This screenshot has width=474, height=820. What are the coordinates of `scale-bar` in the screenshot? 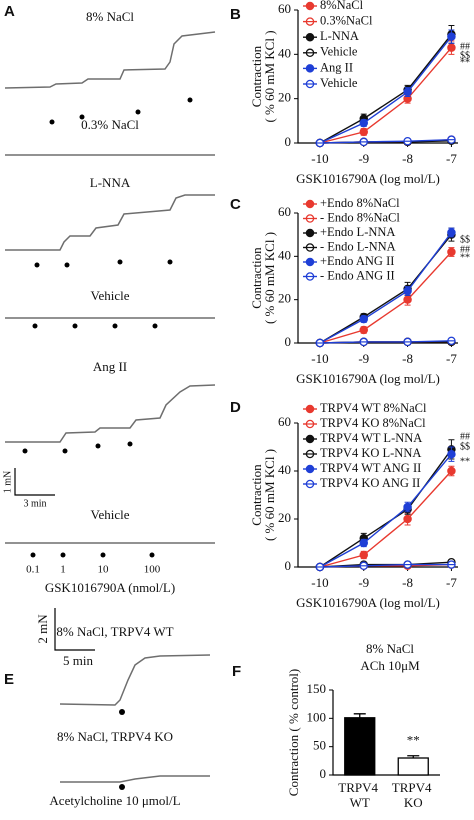 It's located at (74, 629).